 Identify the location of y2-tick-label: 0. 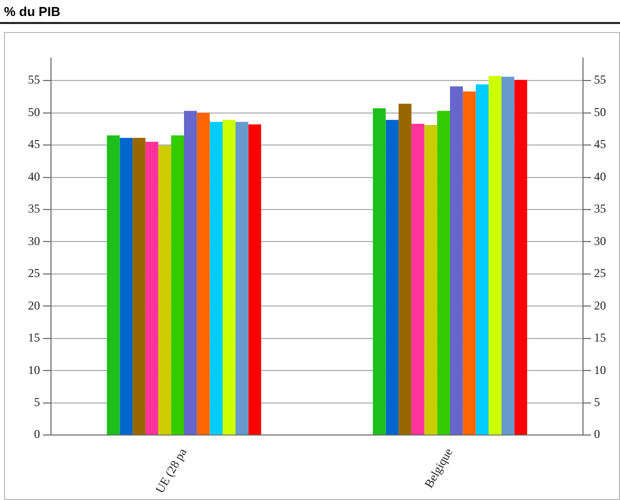
(597, 434).